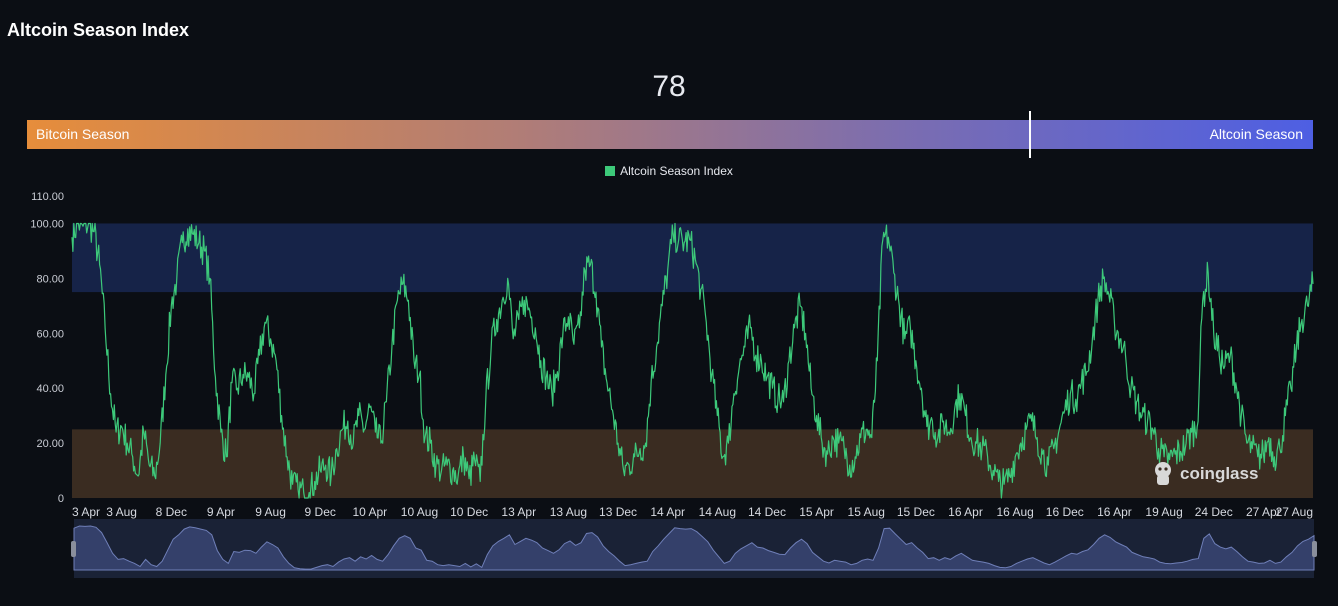 This screenshot has width=1338, height=606. Describe the element at coordinates (518, 512) in the screenshot. I see `x-tick-label: 13 Apr` at that location.